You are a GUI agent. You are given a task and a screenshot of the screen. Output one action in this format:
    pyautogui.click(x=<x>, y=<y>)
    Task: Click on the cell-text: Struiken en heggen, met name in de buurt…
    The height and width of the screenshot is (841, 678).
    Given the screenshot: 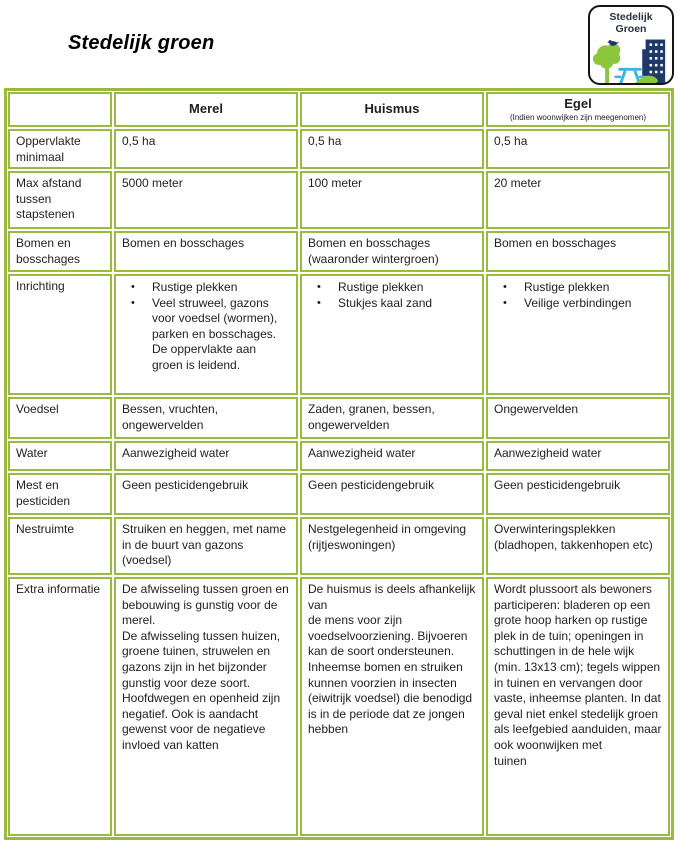 What is the action you would take?
    pyautogui.click(x=204, y=545)
    